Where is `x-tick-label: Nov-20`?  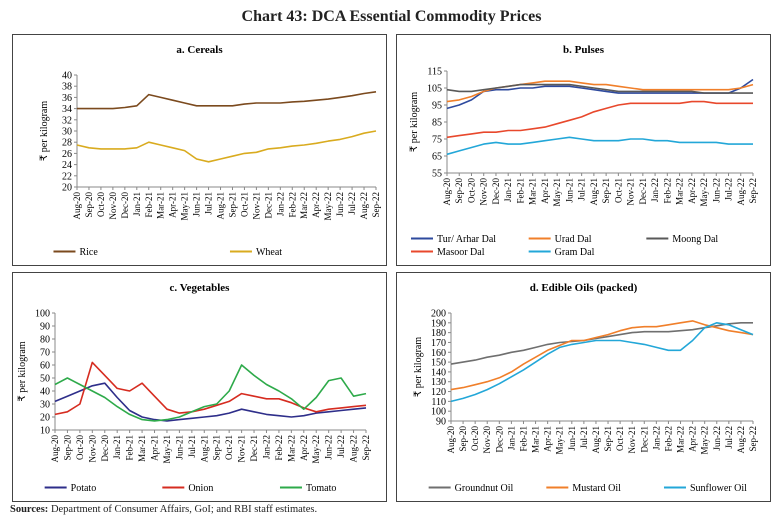
x-tick-label: Nov-20 is located at coordinates (92, 449).